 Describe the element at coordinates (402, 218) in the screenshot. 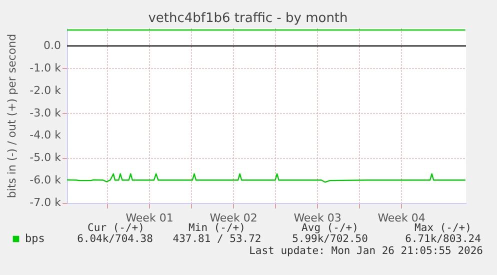

I see `x-tick-label: Week 04` at that location.